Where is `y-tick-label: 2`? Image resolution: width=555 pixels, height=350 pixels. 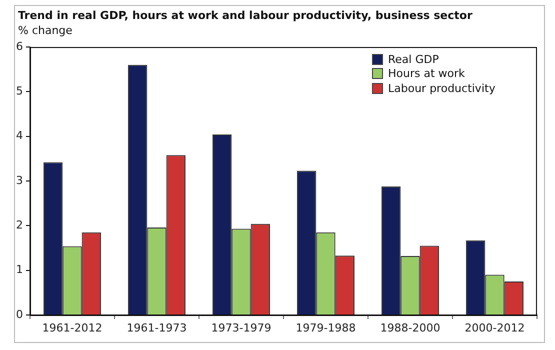
y-tick-label: 2 is located at coordinates (19, 225).